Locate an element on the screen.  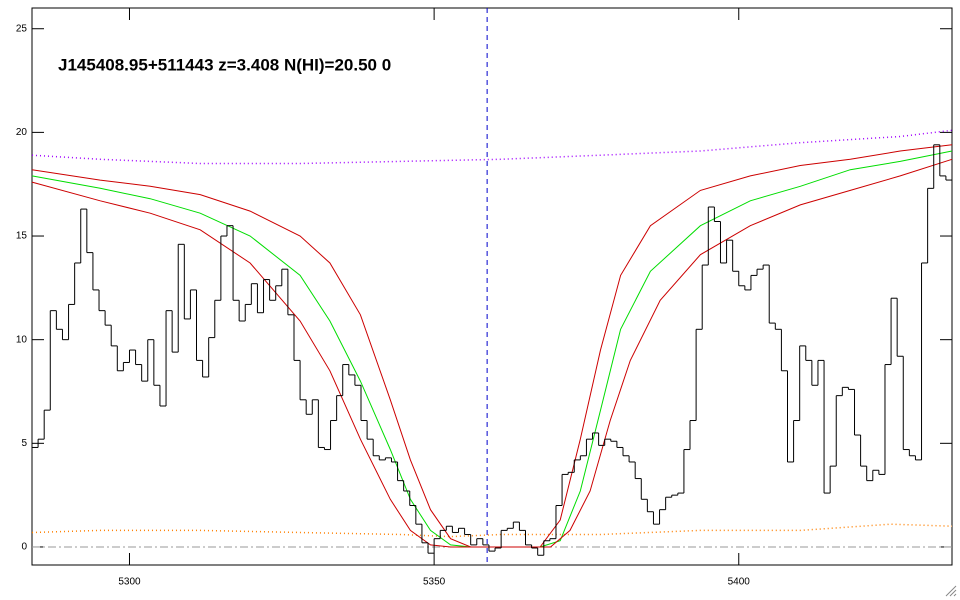
y-tick-label: 10 is located at coordinates (22, 339).